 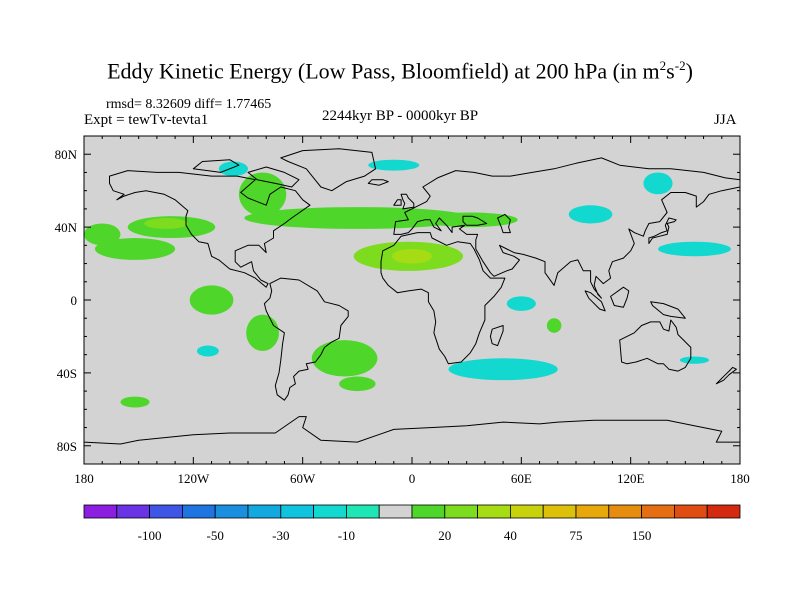 What do you see at coordinates (66, 154) in the screenshot?
I see `y-tick-label: 80N` at bounding box center [66, 154].